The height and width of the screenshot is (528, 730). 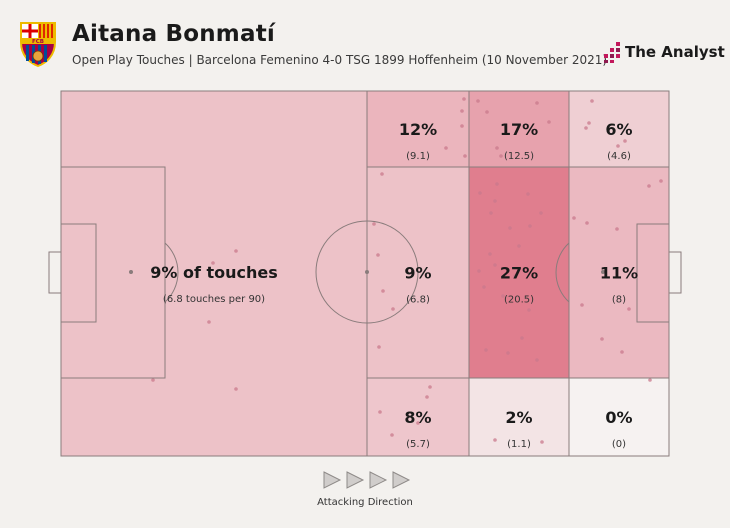 I want to click on club-crest-logo: FCB, so click(x=38, y=45).